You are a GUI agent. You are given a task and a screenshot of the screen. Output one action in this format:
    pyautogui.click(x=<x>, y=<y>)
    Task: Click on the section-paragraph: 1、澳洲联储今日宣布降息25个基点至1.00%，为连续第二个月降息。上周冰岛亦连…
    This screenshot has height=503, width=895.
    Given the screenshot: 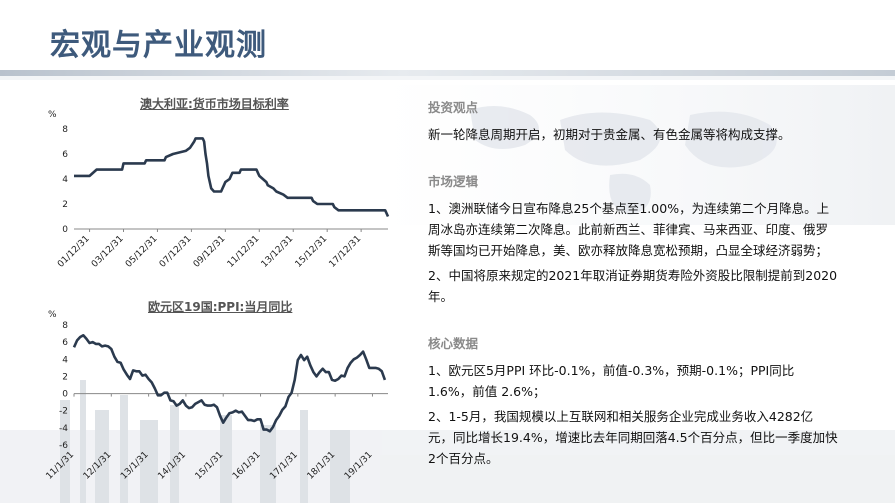 What is the action you would take?
    pyautogui.click(x=629, y=229)
    